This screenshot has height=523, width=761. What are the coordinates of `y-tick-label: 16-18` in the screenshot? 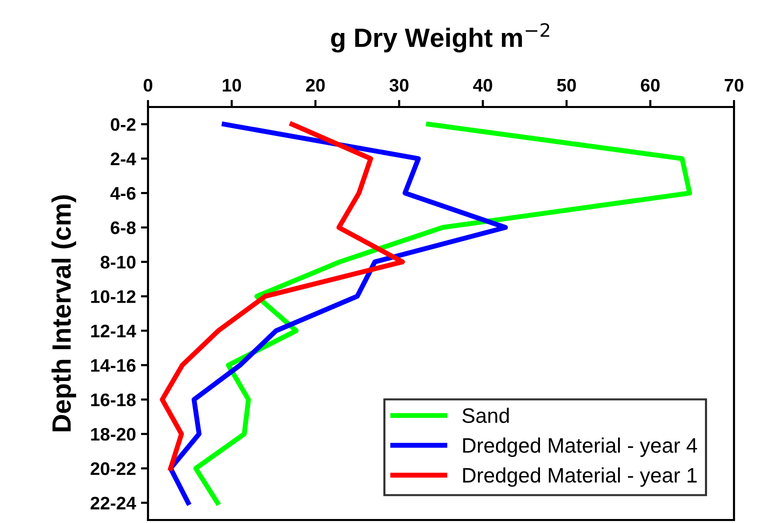 It's located at (113, 399).